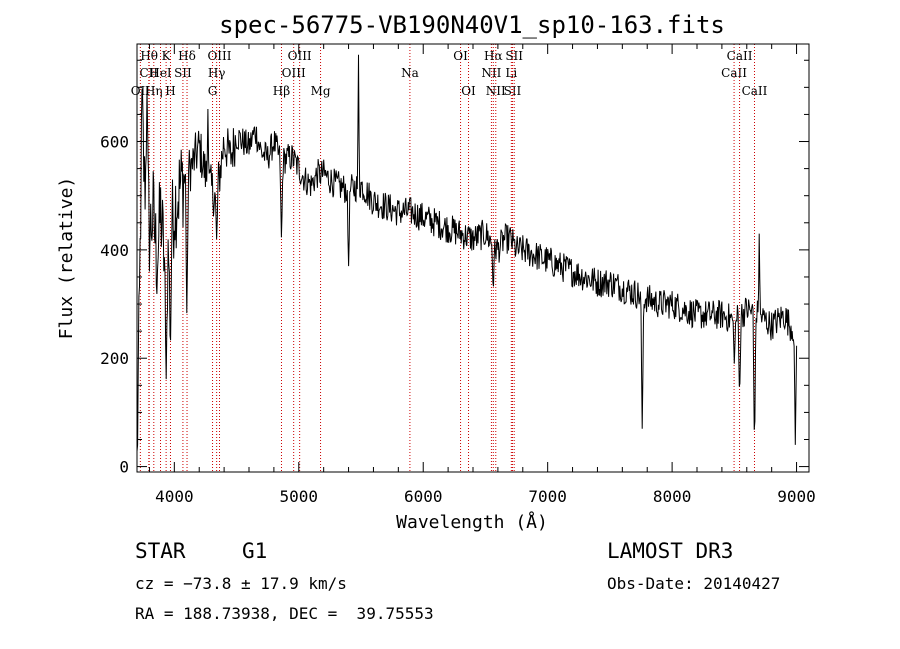 The height and width of the screenshot is (649, 900). What do you see at coordinates (694, 583) in the screenshot?
I see `observation-date: Obs-Date: 20140427` at bounding box center [694, 583].